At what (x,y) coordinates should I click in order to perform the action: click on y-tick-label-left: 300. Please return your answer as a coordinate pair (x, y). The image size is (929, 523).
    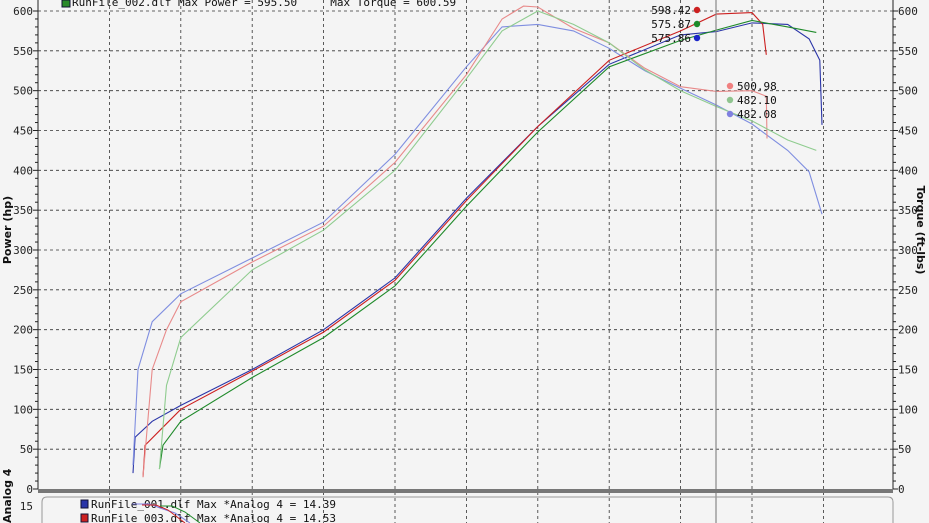
    Looking at the image, I should click on (23, 250).